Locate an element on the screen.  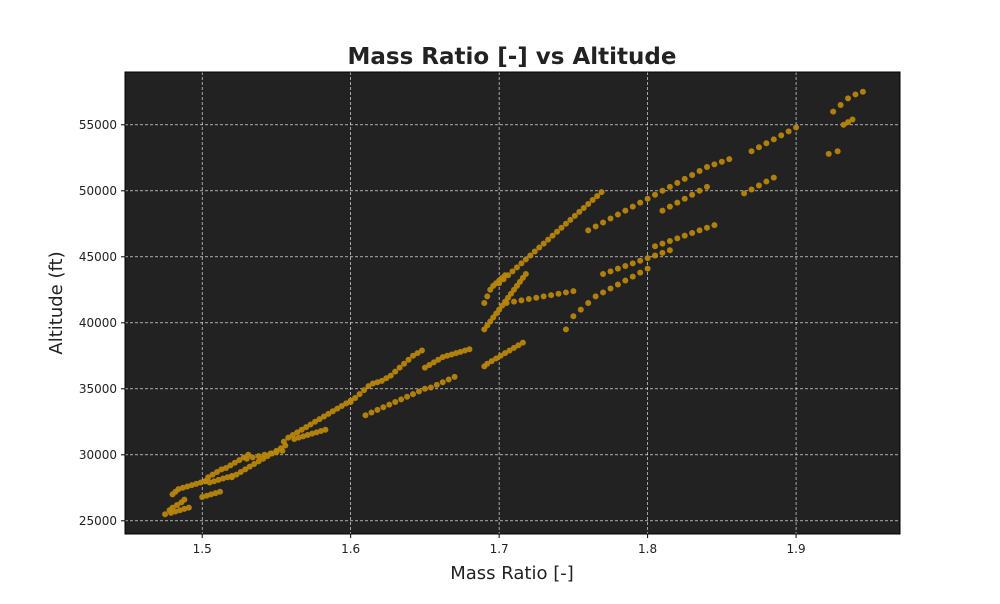
y-tick-label: 40000 is located at coordinates (98, 323).